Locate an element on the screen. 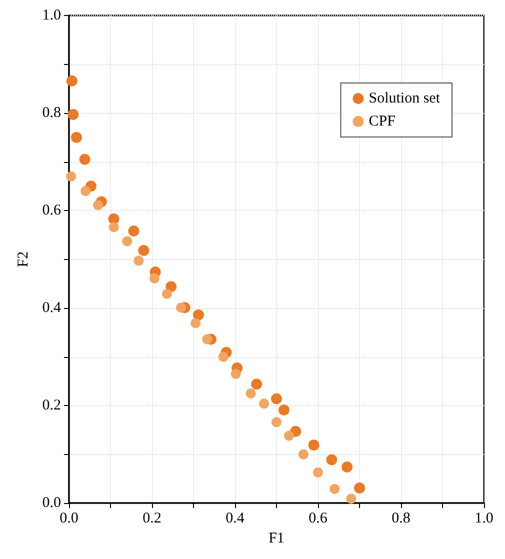  y-tick-label: 0.0 is located at coordinates (51, 503).